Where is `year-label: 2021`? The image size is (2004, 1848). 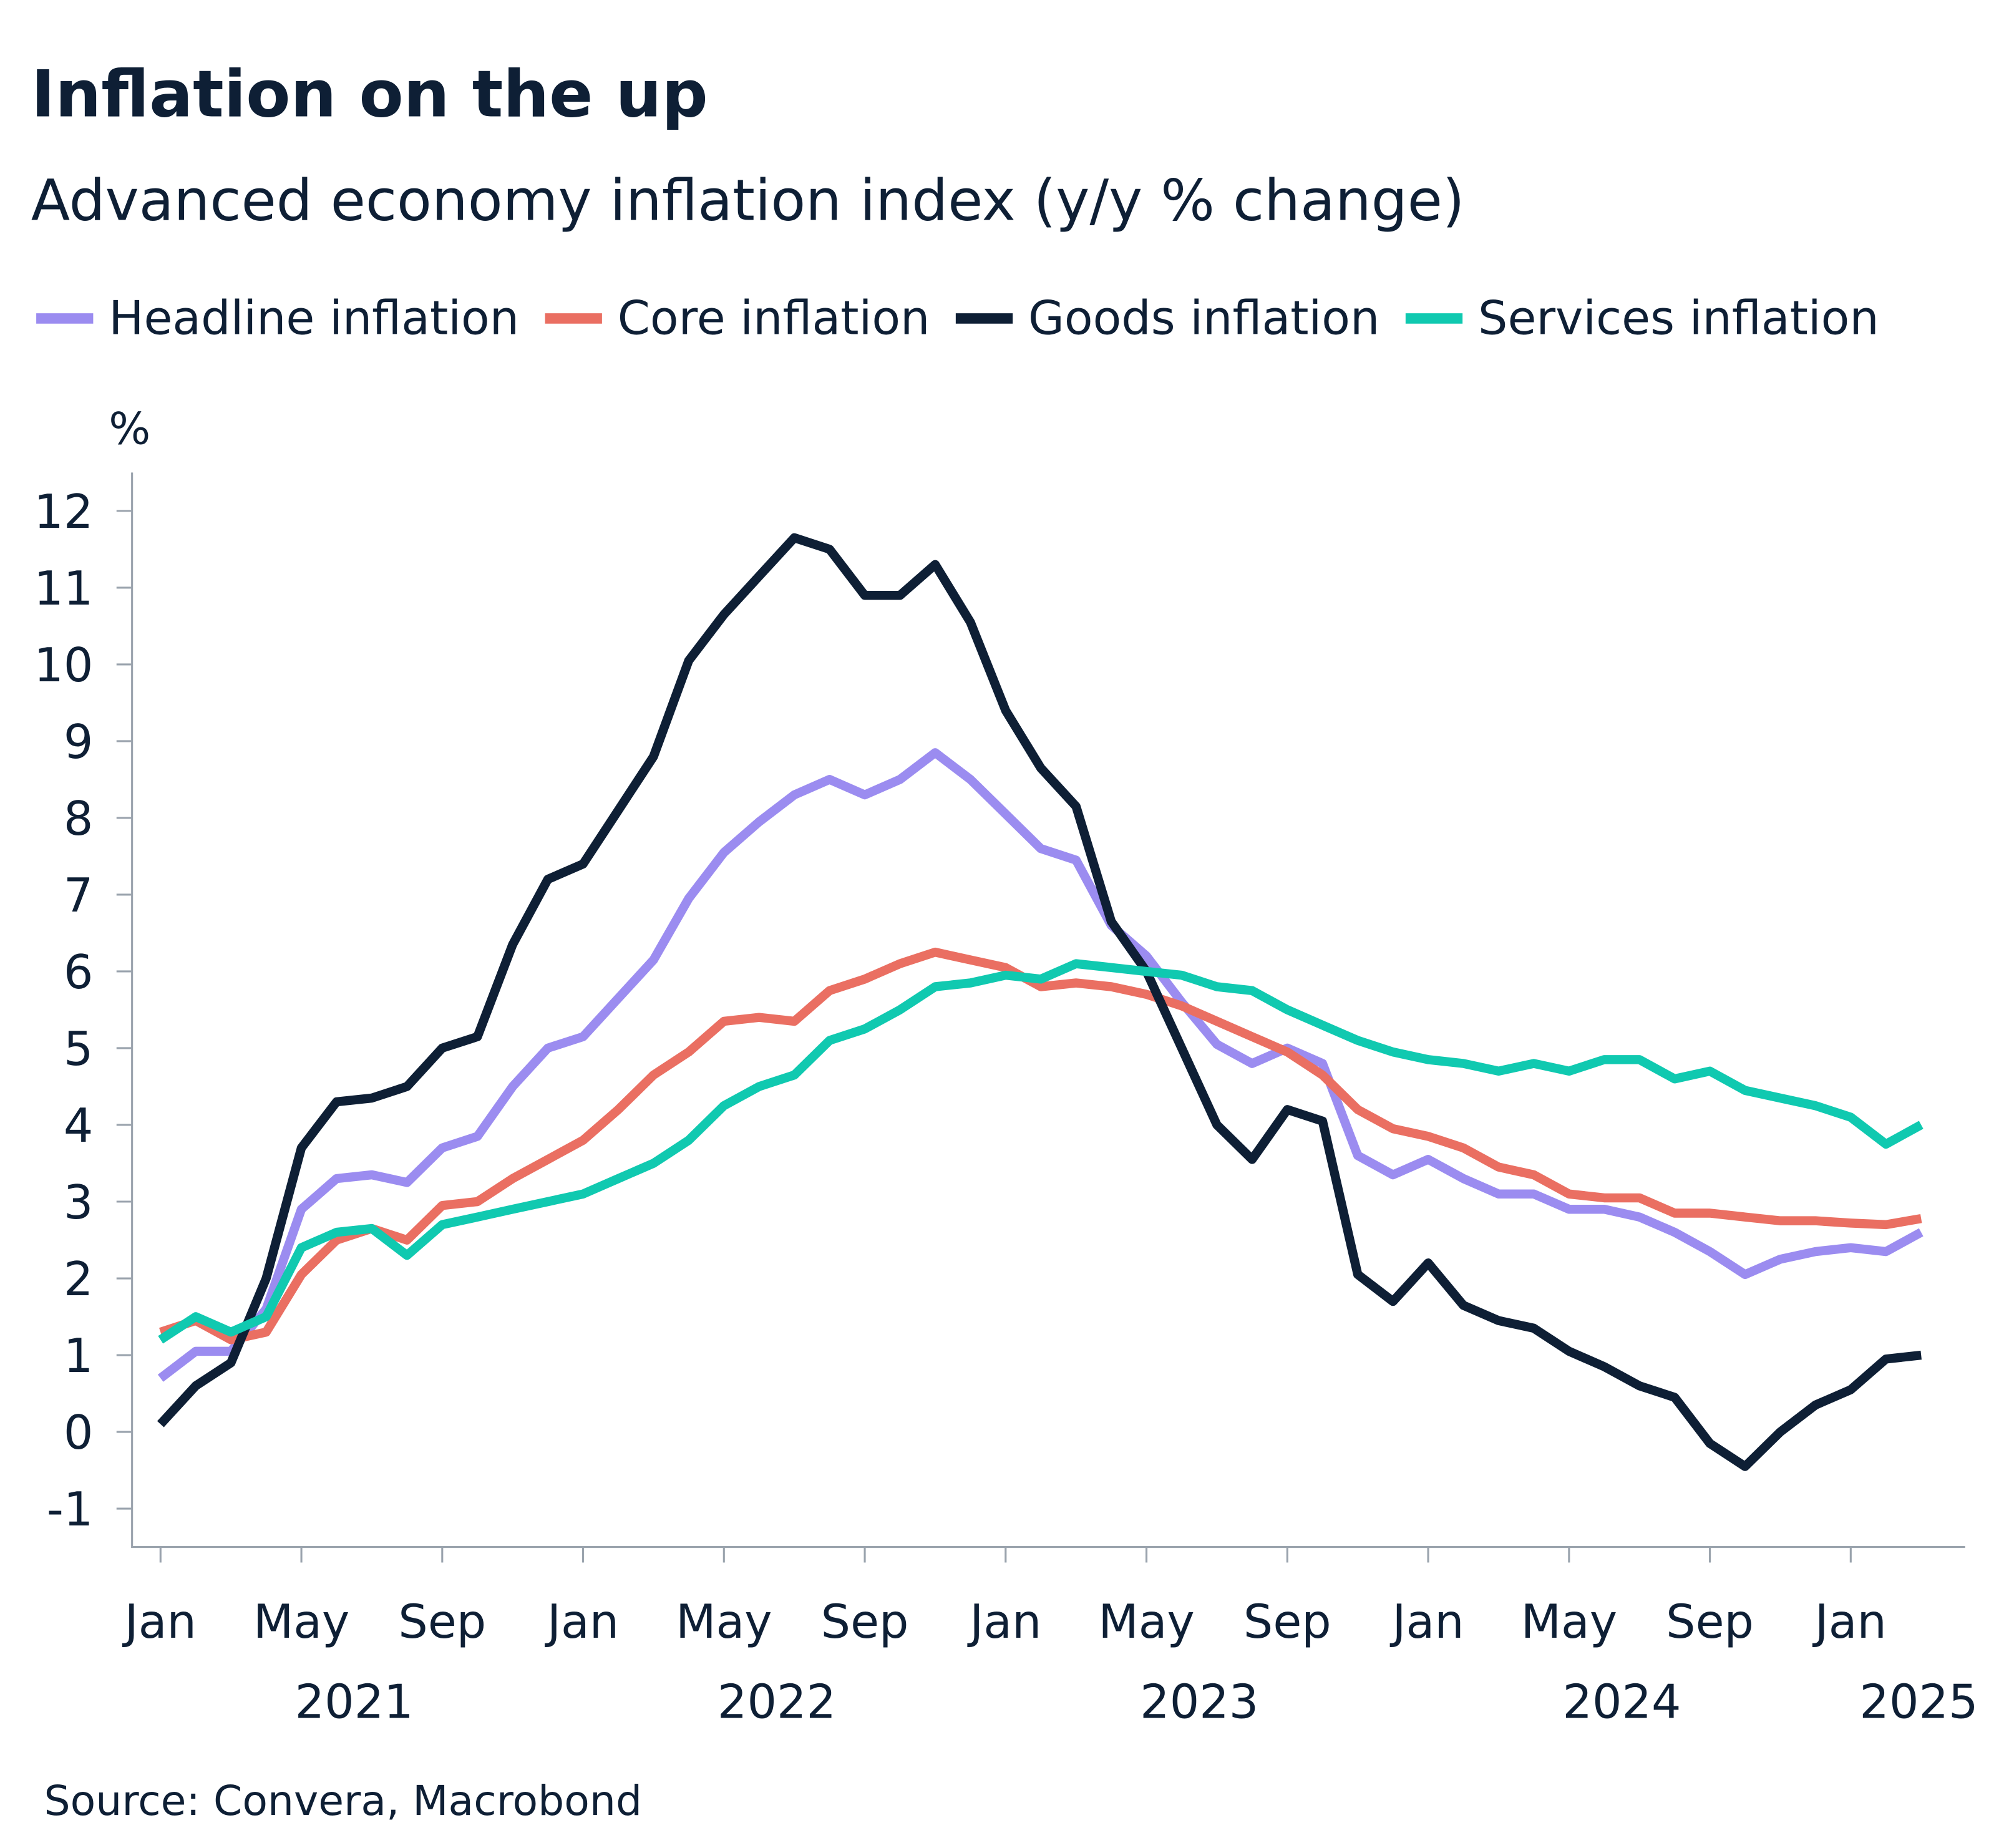 year-label: 2021 is located at coordinates (355, 1702).